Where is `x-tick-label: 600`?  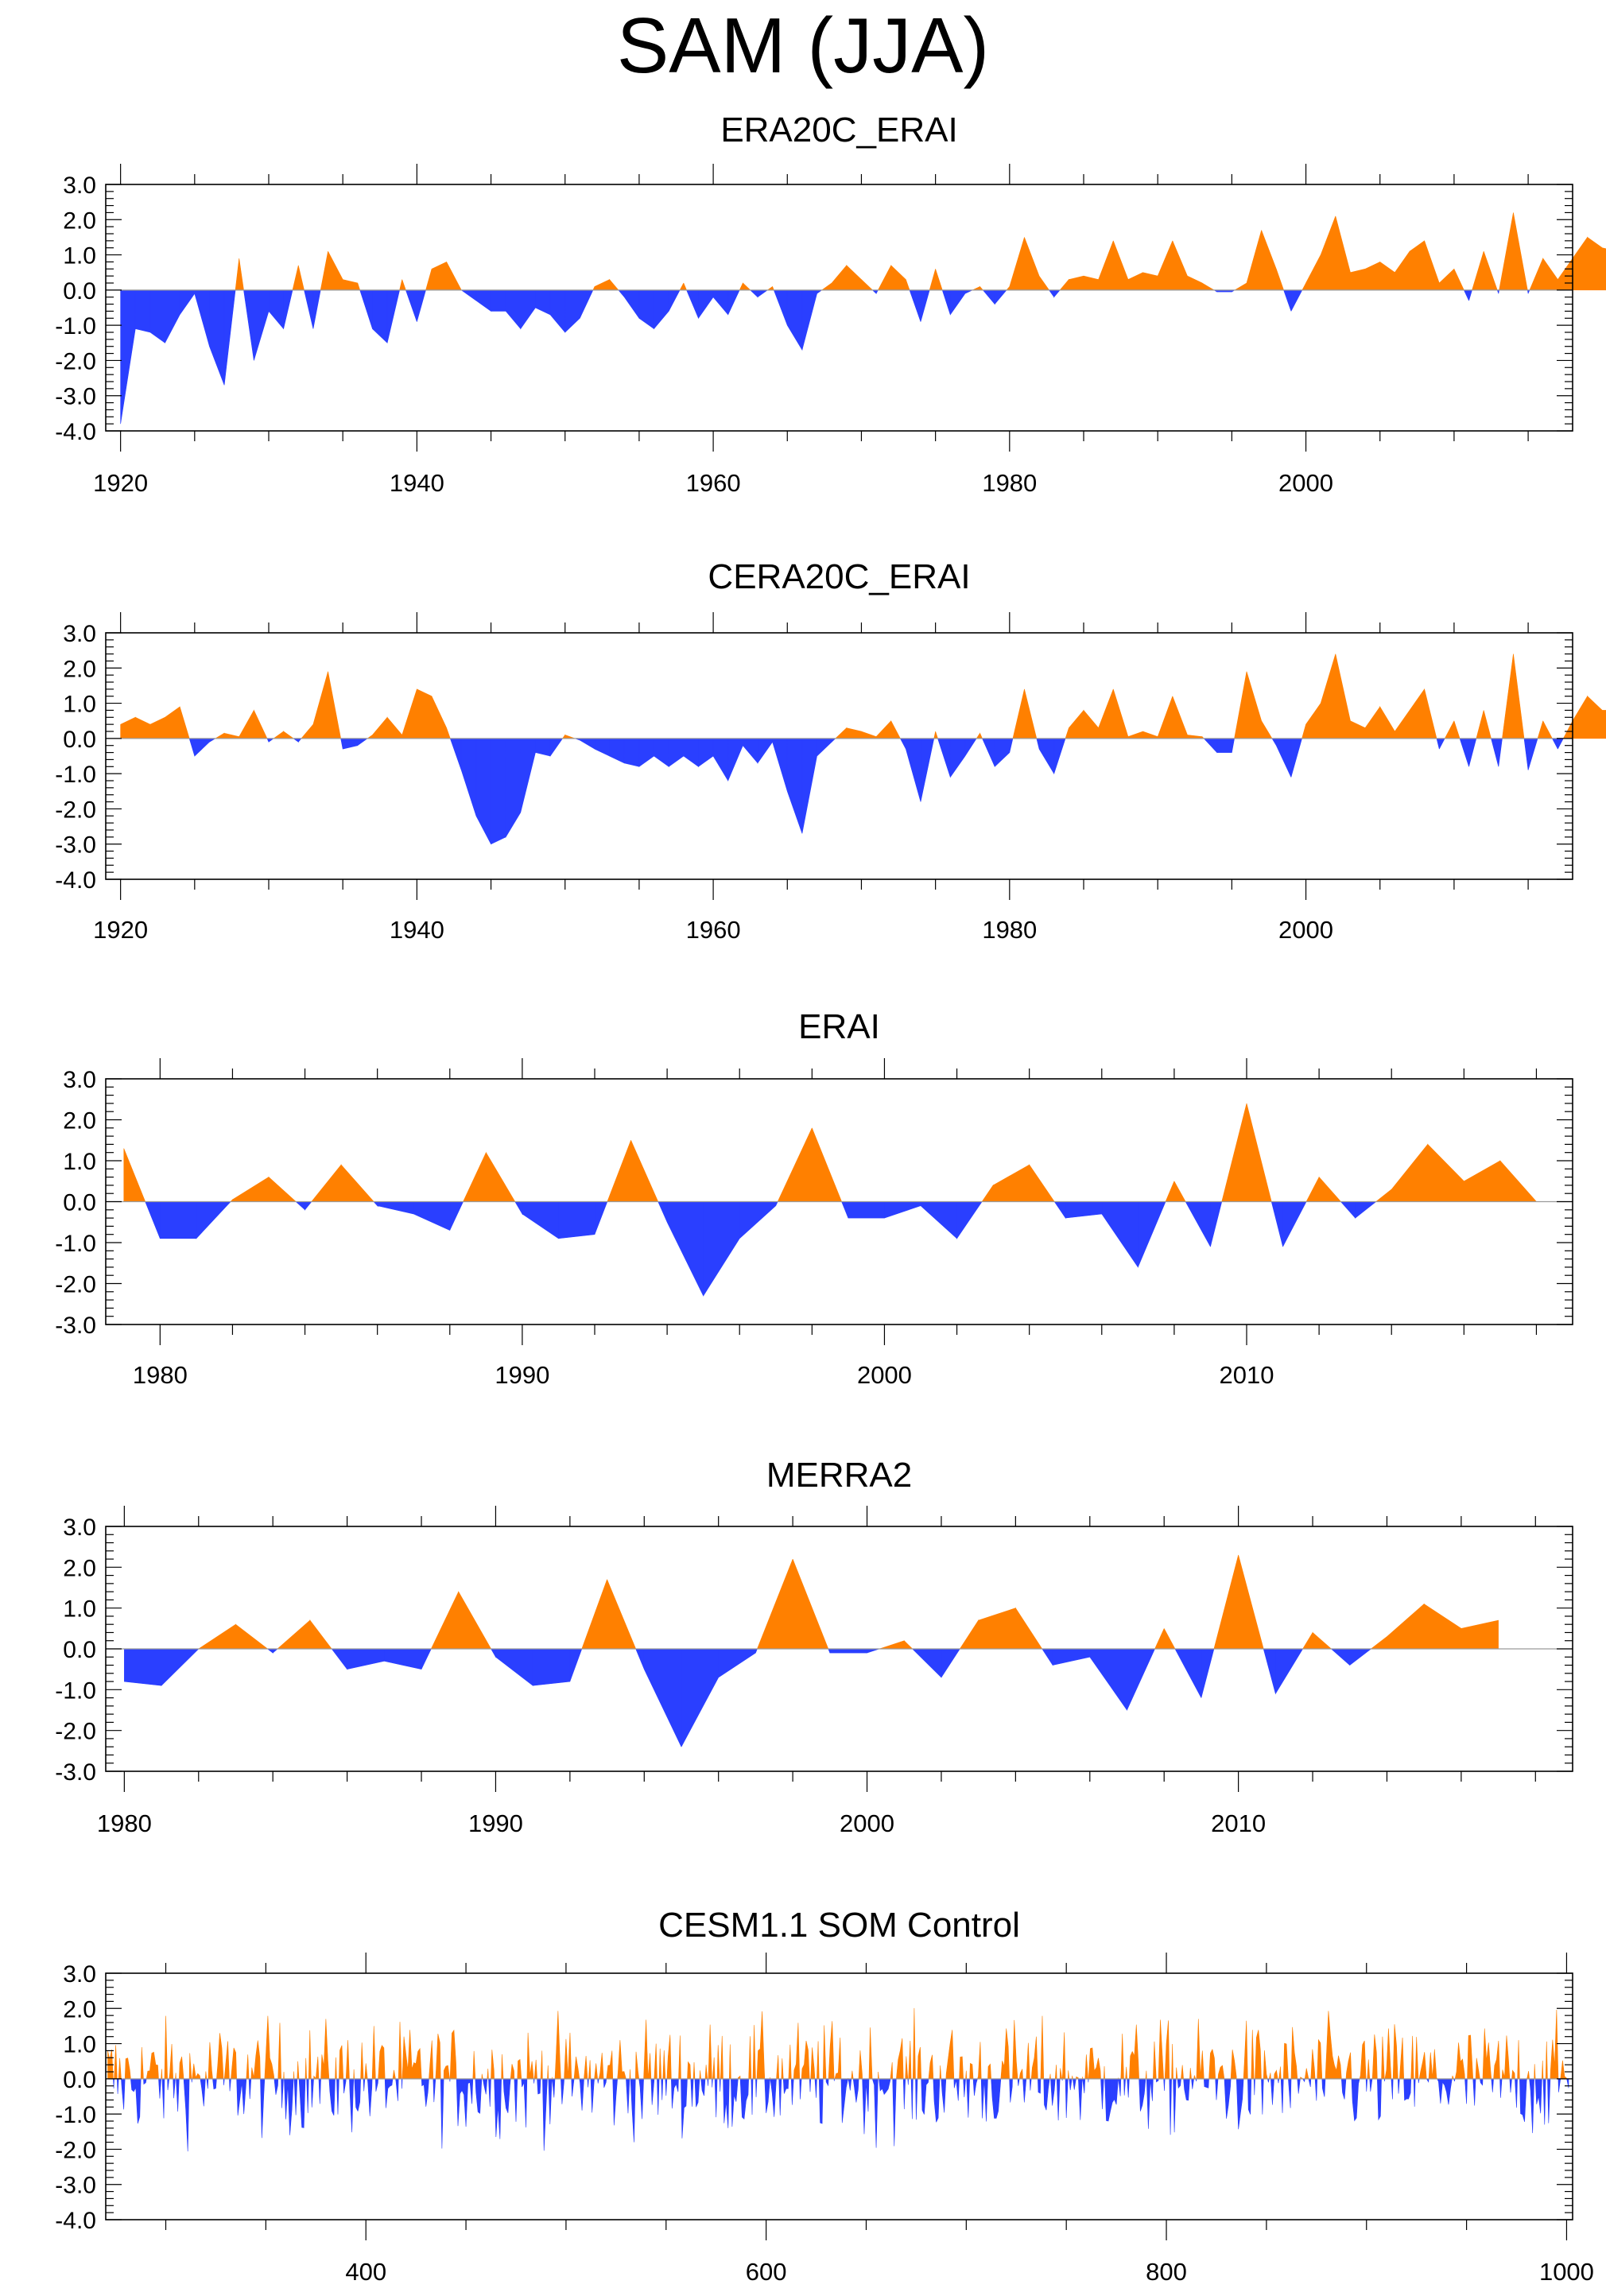
x-tick-label: 600 is located at coordinates (766, 2272).